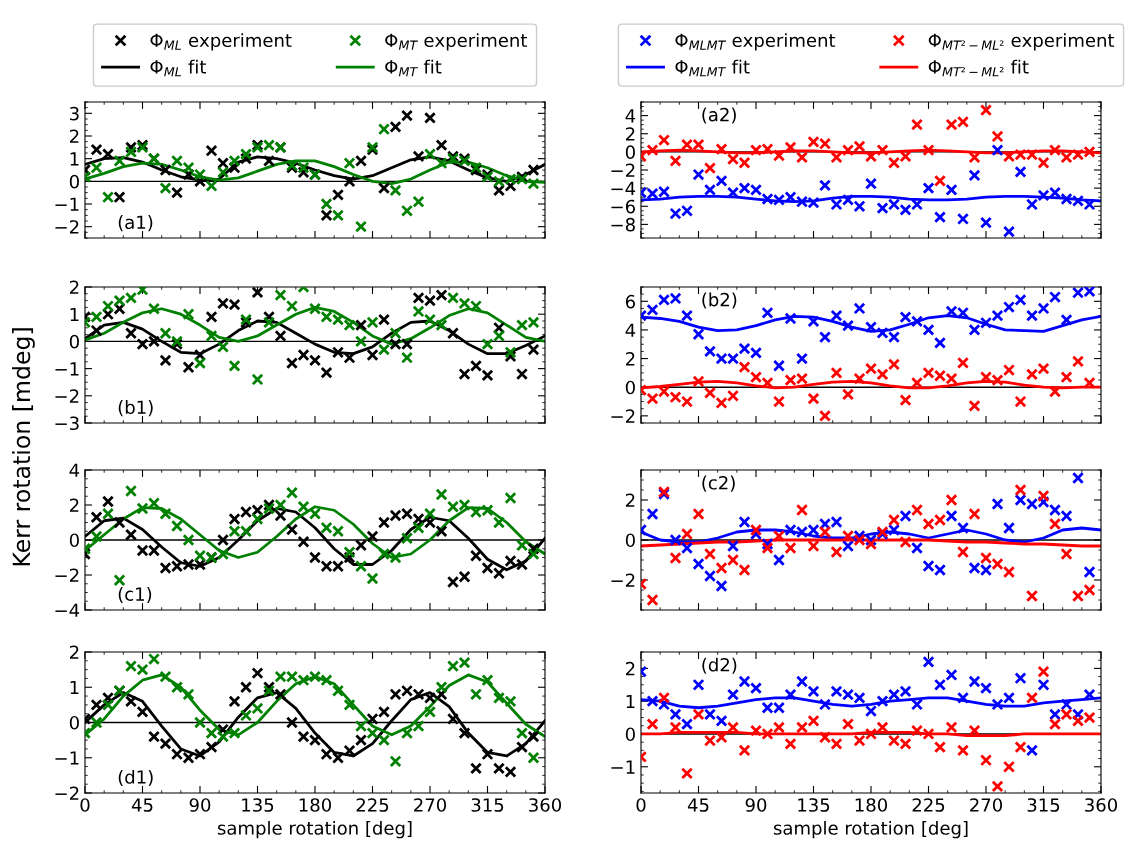  I want to click on annotation: (b2), so click(719, 300).